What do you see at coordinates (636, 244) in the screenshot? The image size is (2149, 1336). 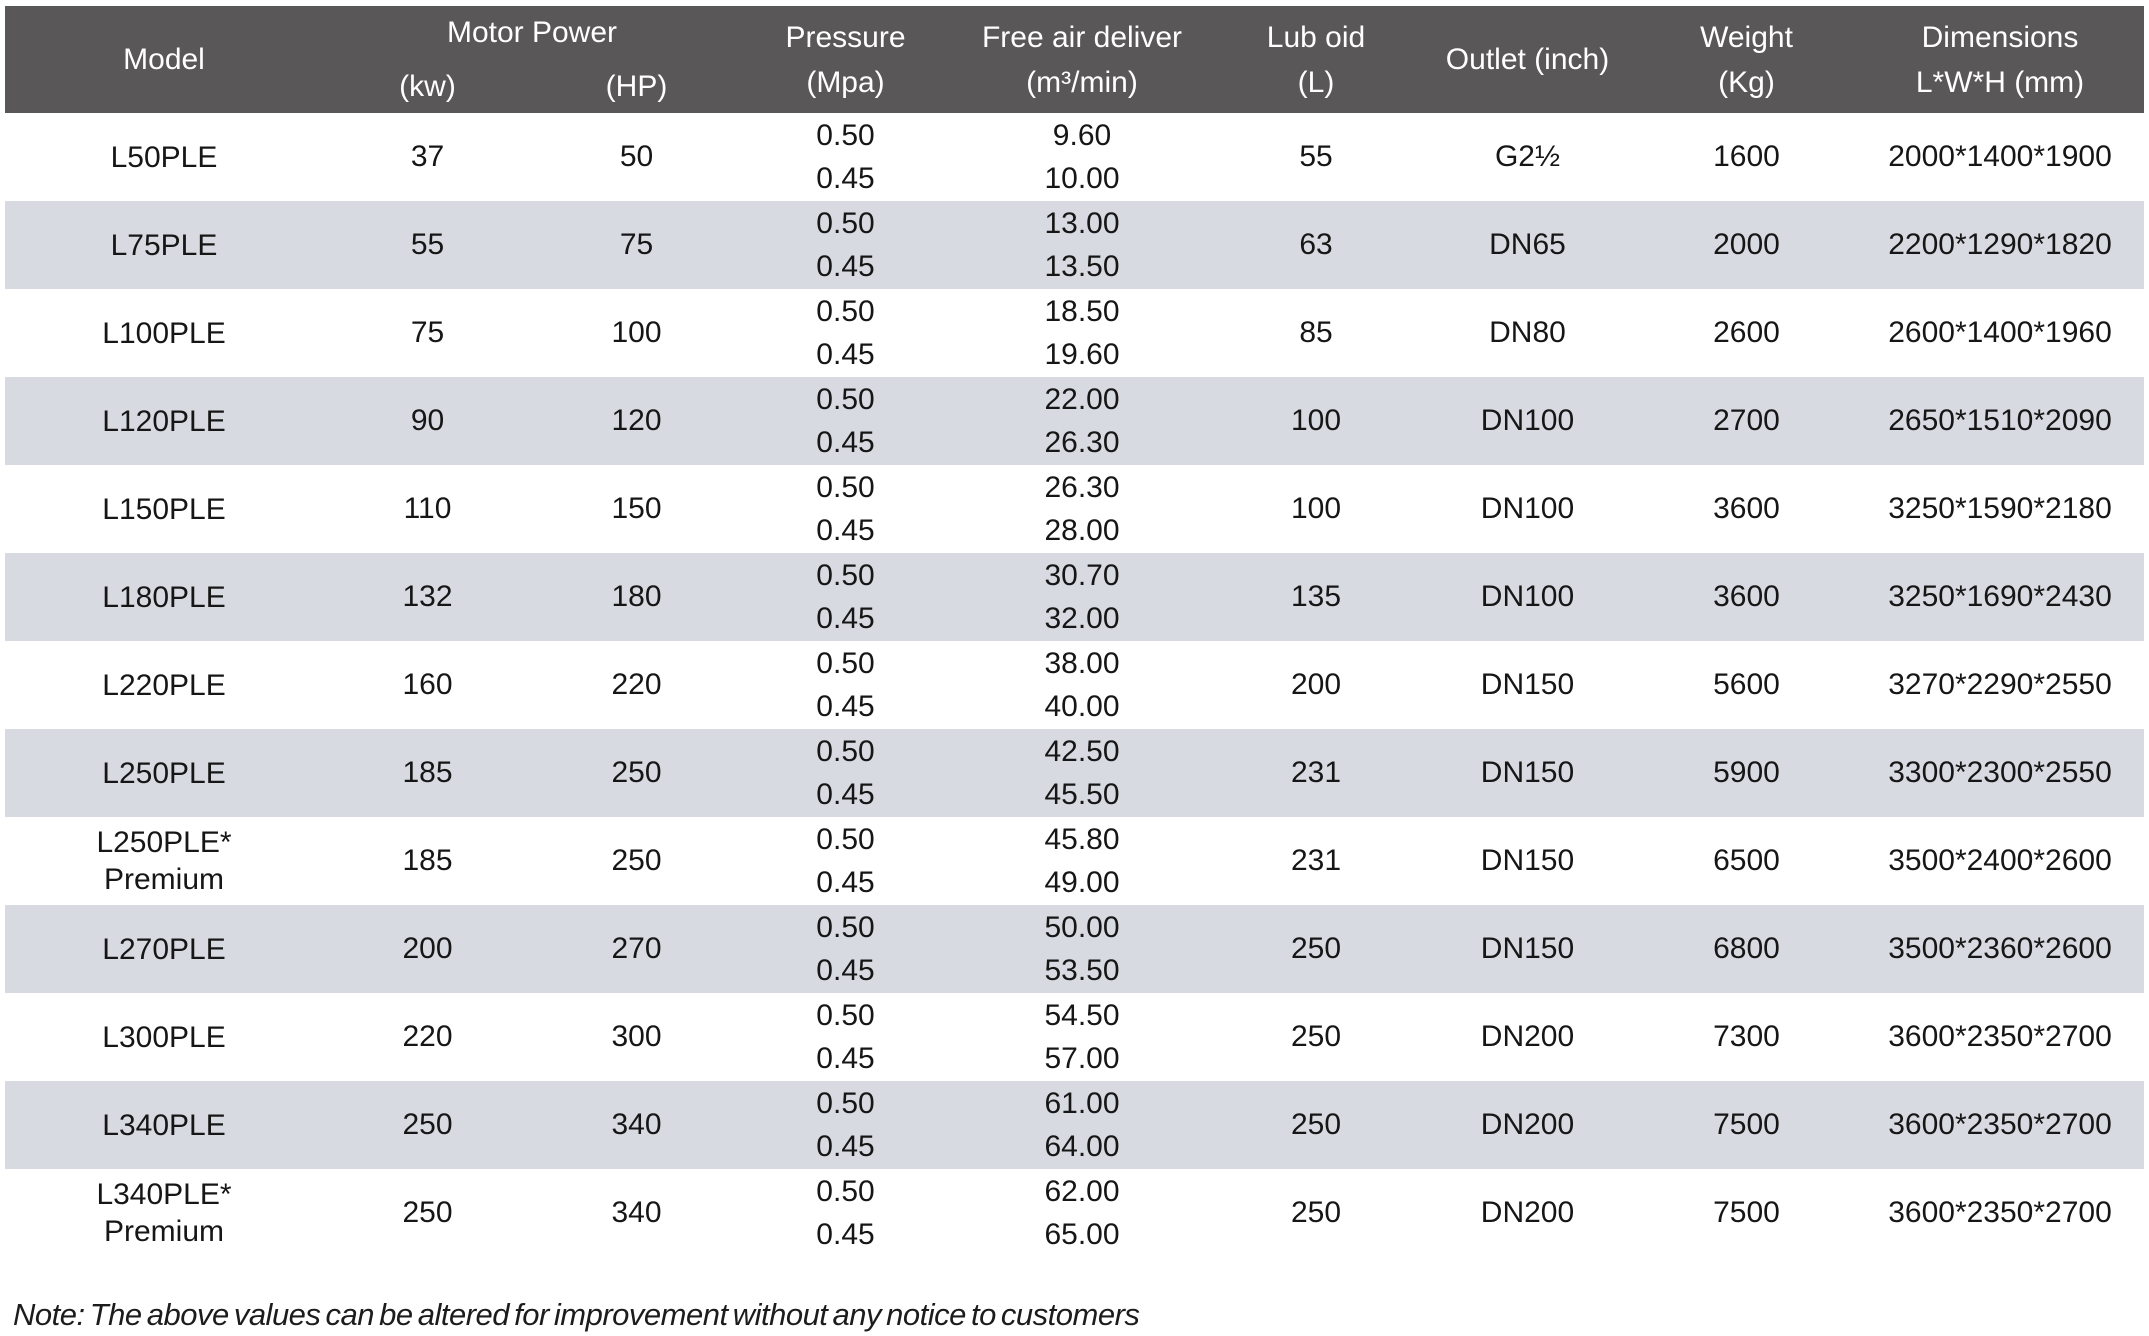 I see `cell-motor-hp: 75` at bounding box center [636, 244].